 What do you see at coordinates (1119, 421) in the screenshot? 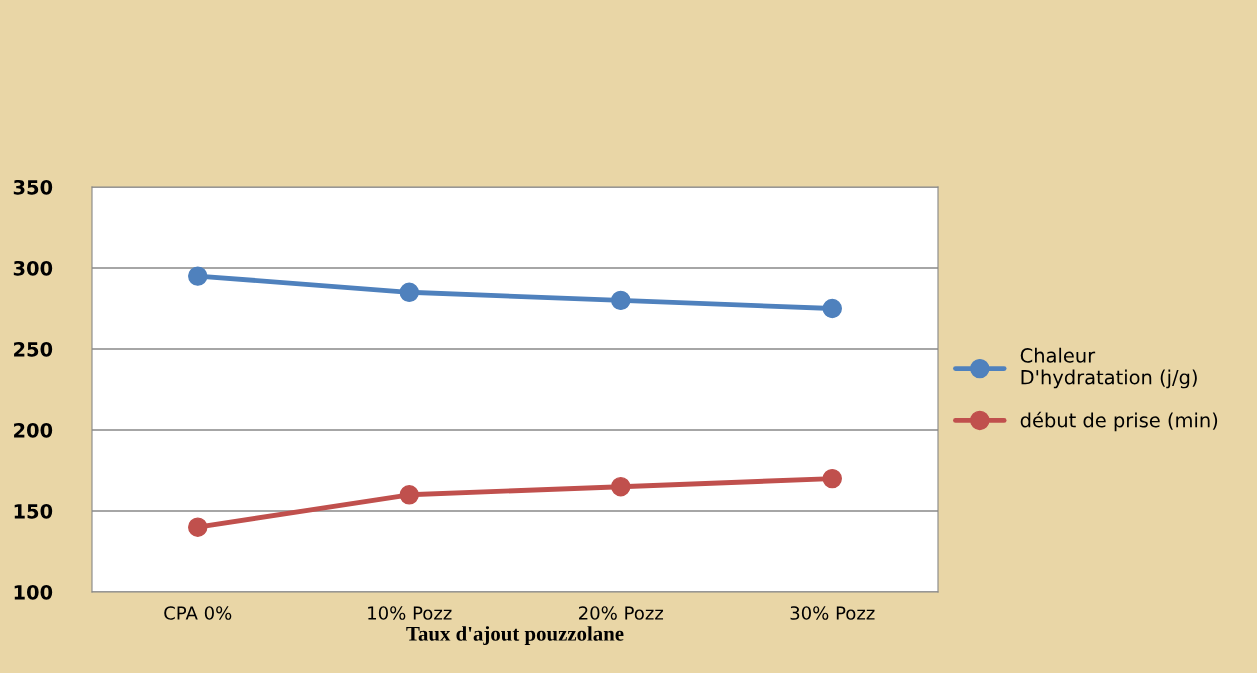
I see `legend-label: début de prise (min)` at bounding box center [1119, 421].